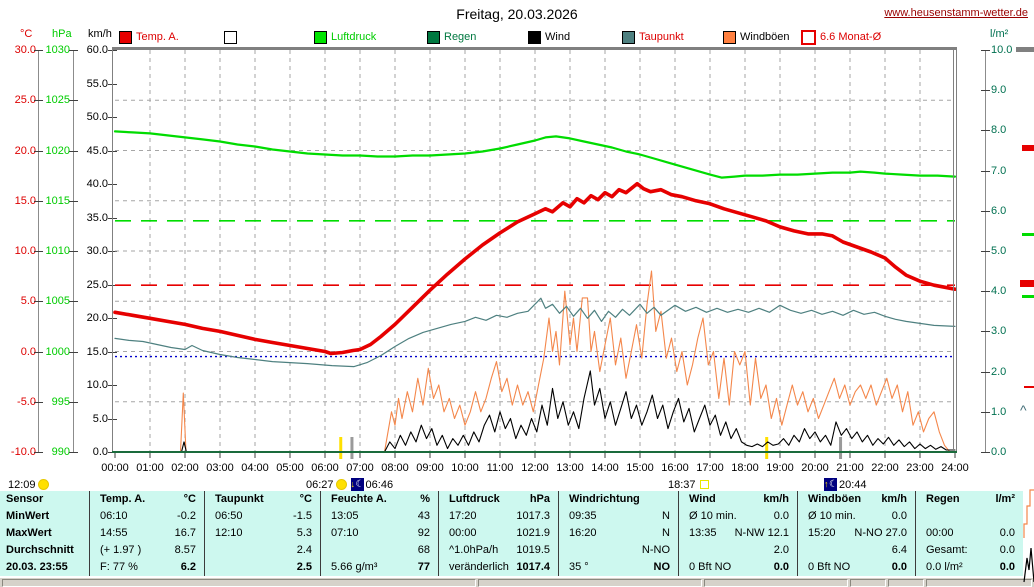  I want to click on column-title: Windrichtung, so click(604, 499).